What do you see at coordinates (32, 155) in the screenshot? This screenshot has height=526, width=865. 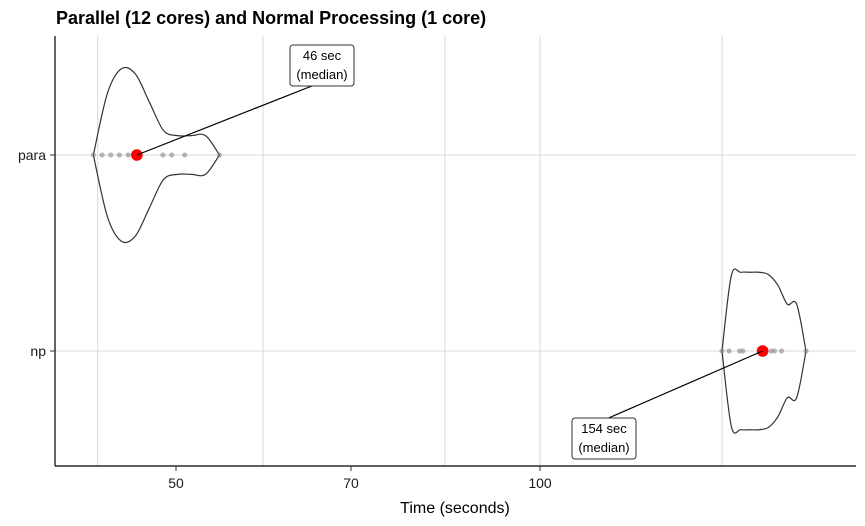 I see `y-tick-label-para: para` at bounding box center [32, 155].